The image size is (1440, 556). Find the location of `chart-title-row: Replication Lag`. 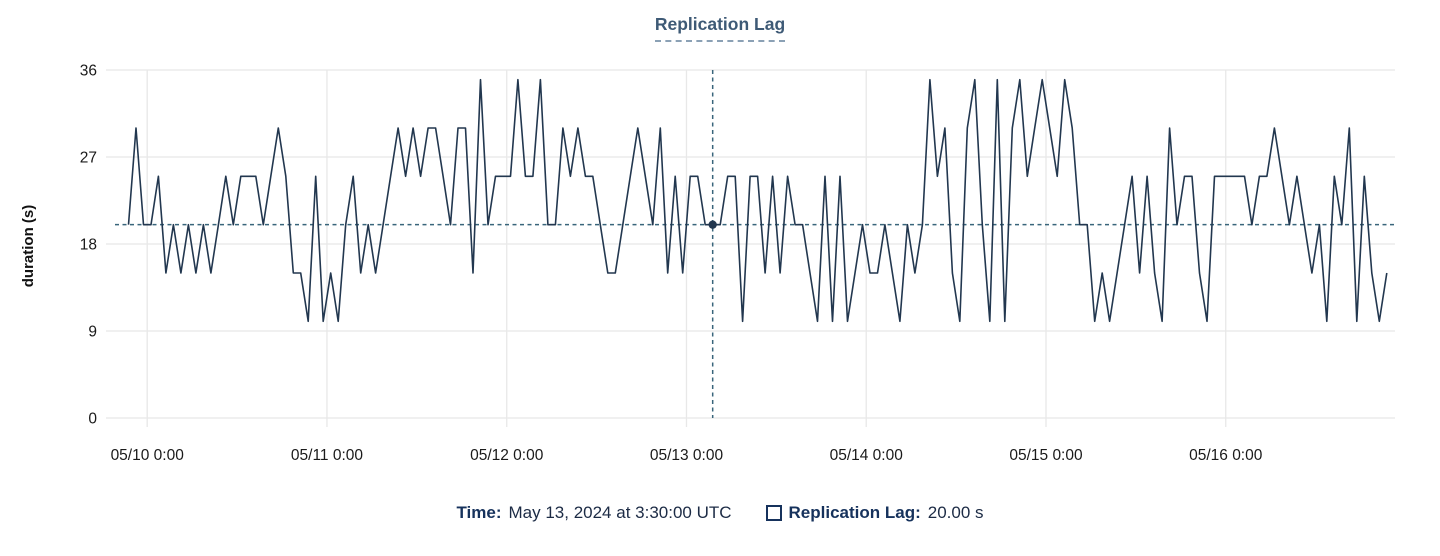

chart-title-row: Replication Lag is located at coordinates (720, 28).